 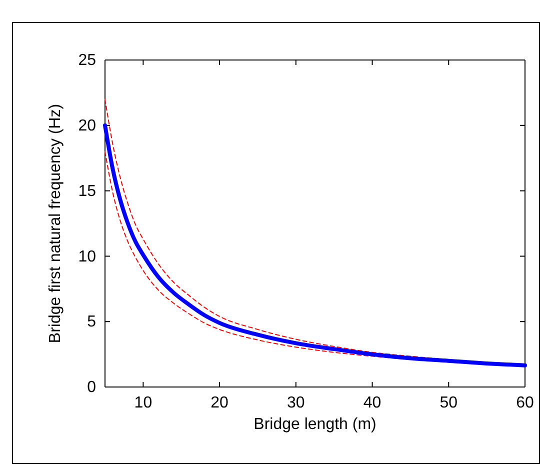 I want to click on x-tick-label: 30, so click(x=296, y=403).